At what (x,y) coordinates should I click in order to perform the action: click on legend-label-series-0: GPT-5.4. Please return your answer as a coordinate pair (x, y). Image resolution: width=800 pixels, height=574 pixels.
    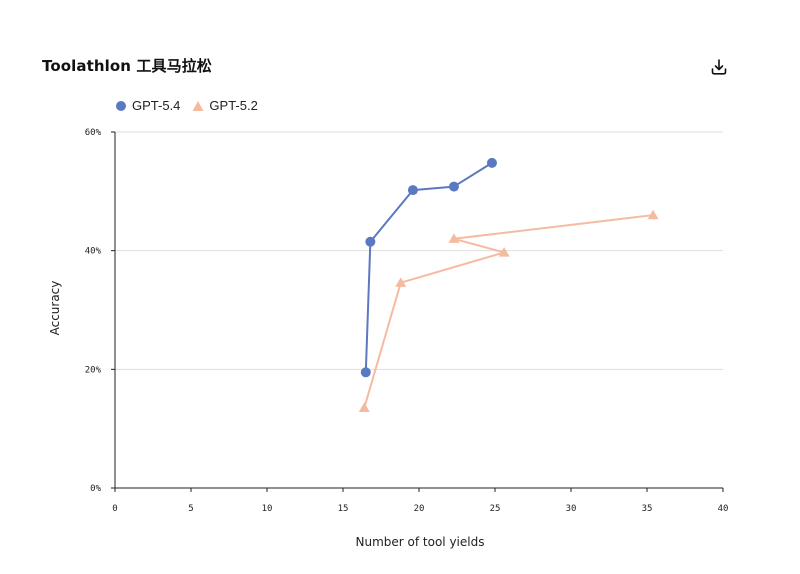
    Looking at the image, I should click on (156, 105).